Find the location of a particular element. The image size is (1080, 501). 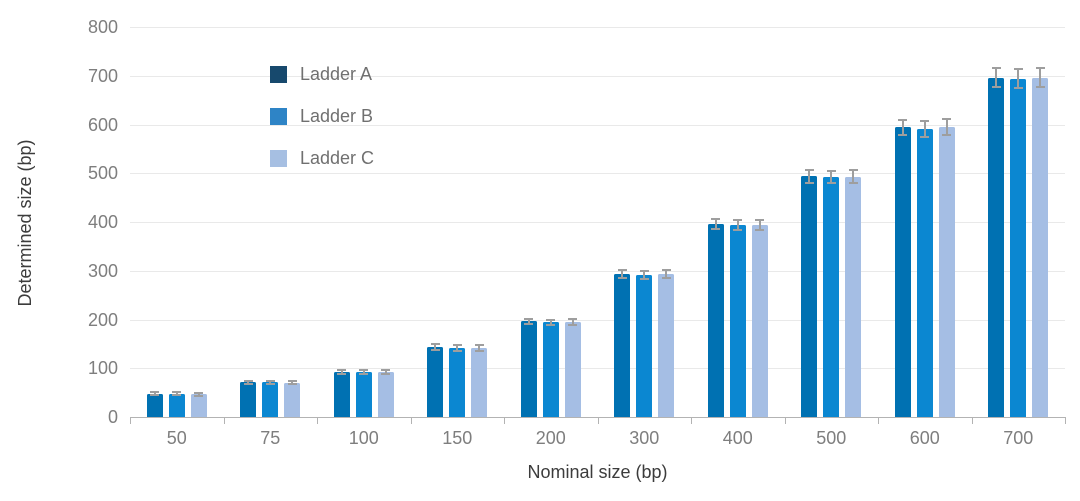

legend-item-ladder-c: Ladder C is located at coordinates (322, 158).